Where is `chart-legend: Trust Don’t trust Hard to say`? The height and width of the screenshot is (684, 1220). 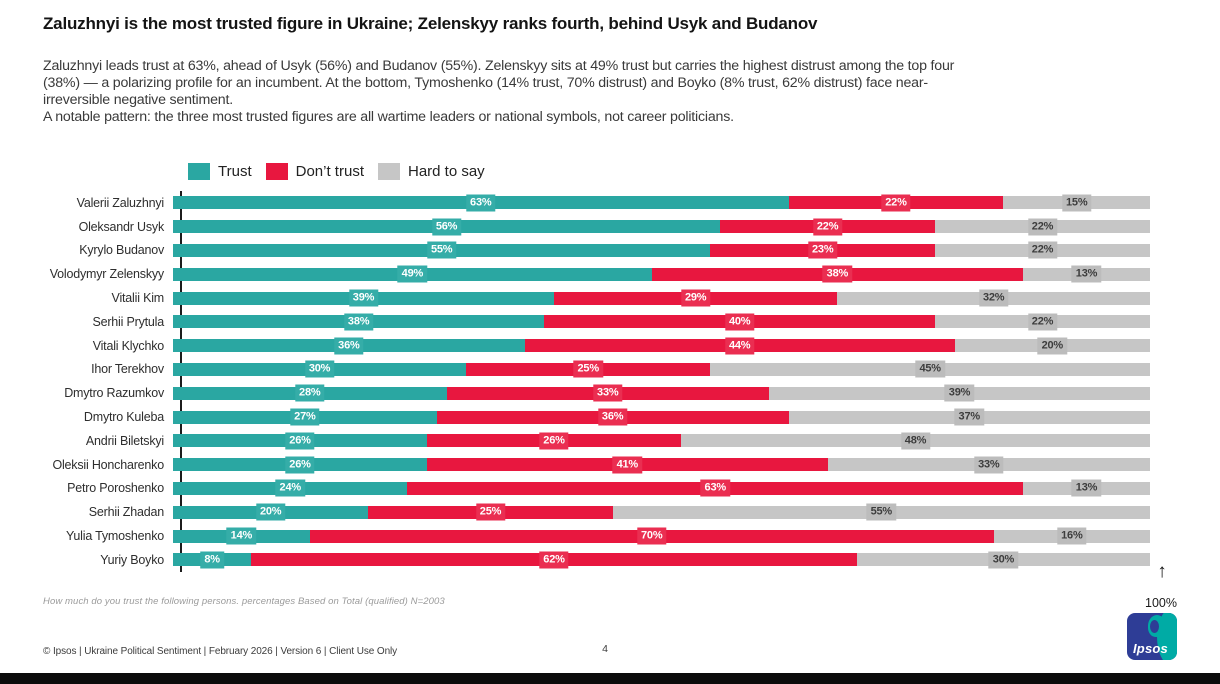 chart-legend: Trust Don’t trust Hard to say is located at coordinates (336, 171).